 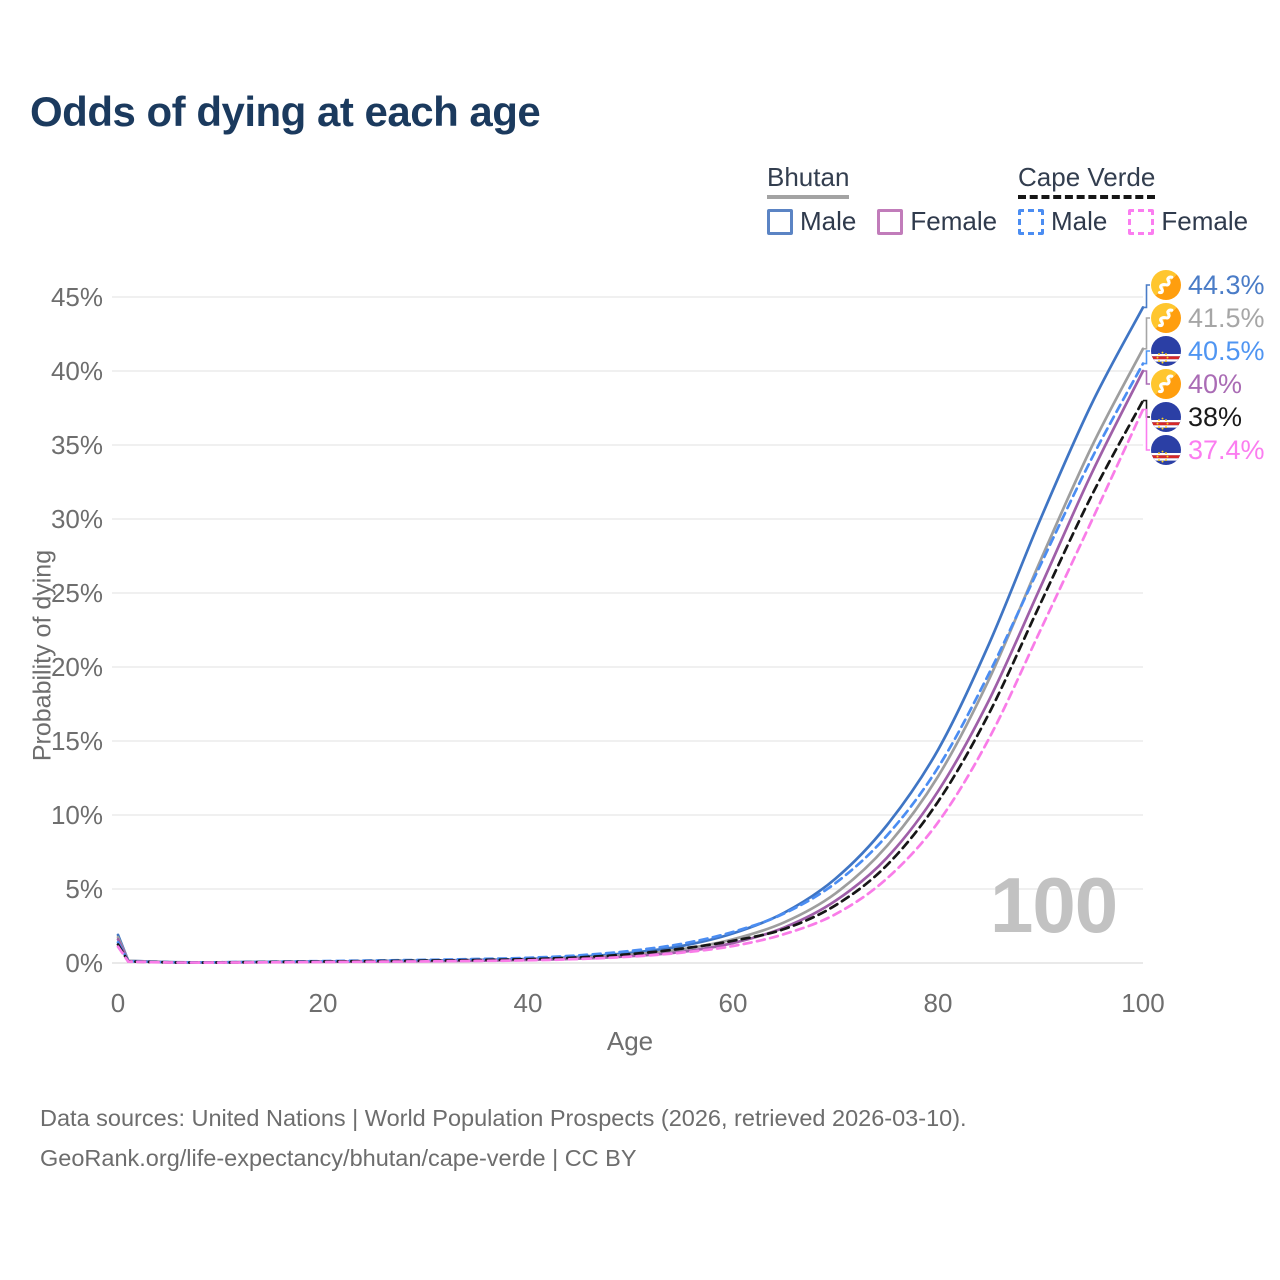 What do you see at coordinates (938, 1003) in the screenshot?
I see `x-tick-label: 80` at bounding box center [938, 1003].